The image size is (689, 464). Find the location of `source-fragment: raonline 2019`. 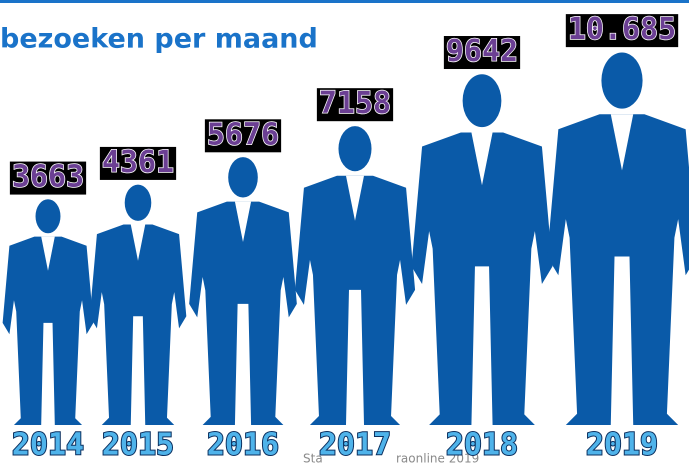

source-fragment: raonline 2019 is located at coordinates (437, 458).